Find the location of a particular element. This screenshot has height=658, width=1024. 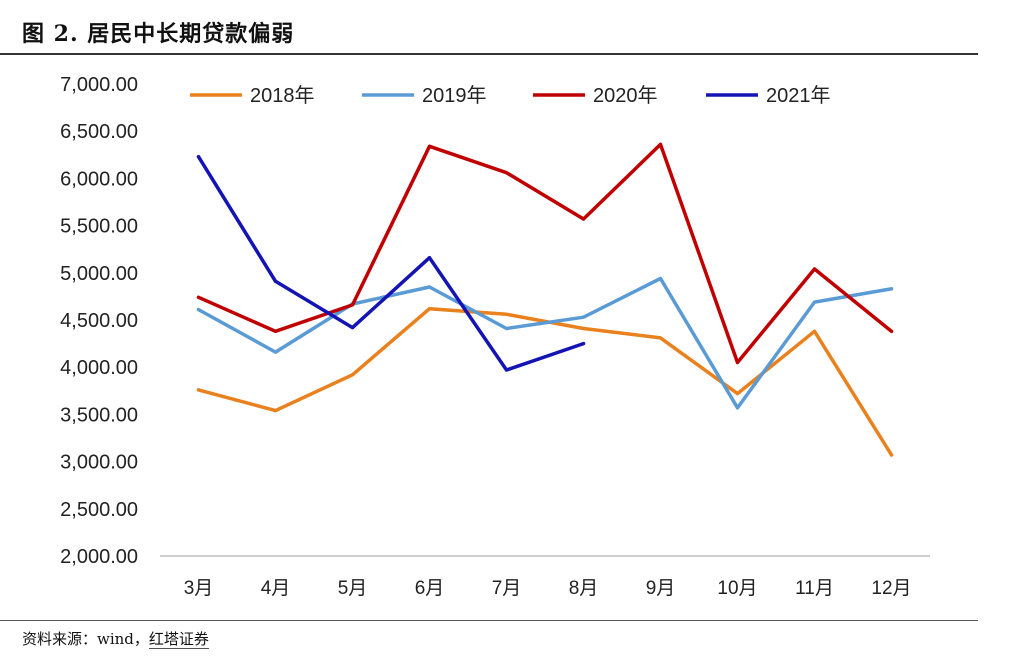

x-tick-label: 9月 is located at coordinates (661, 588).